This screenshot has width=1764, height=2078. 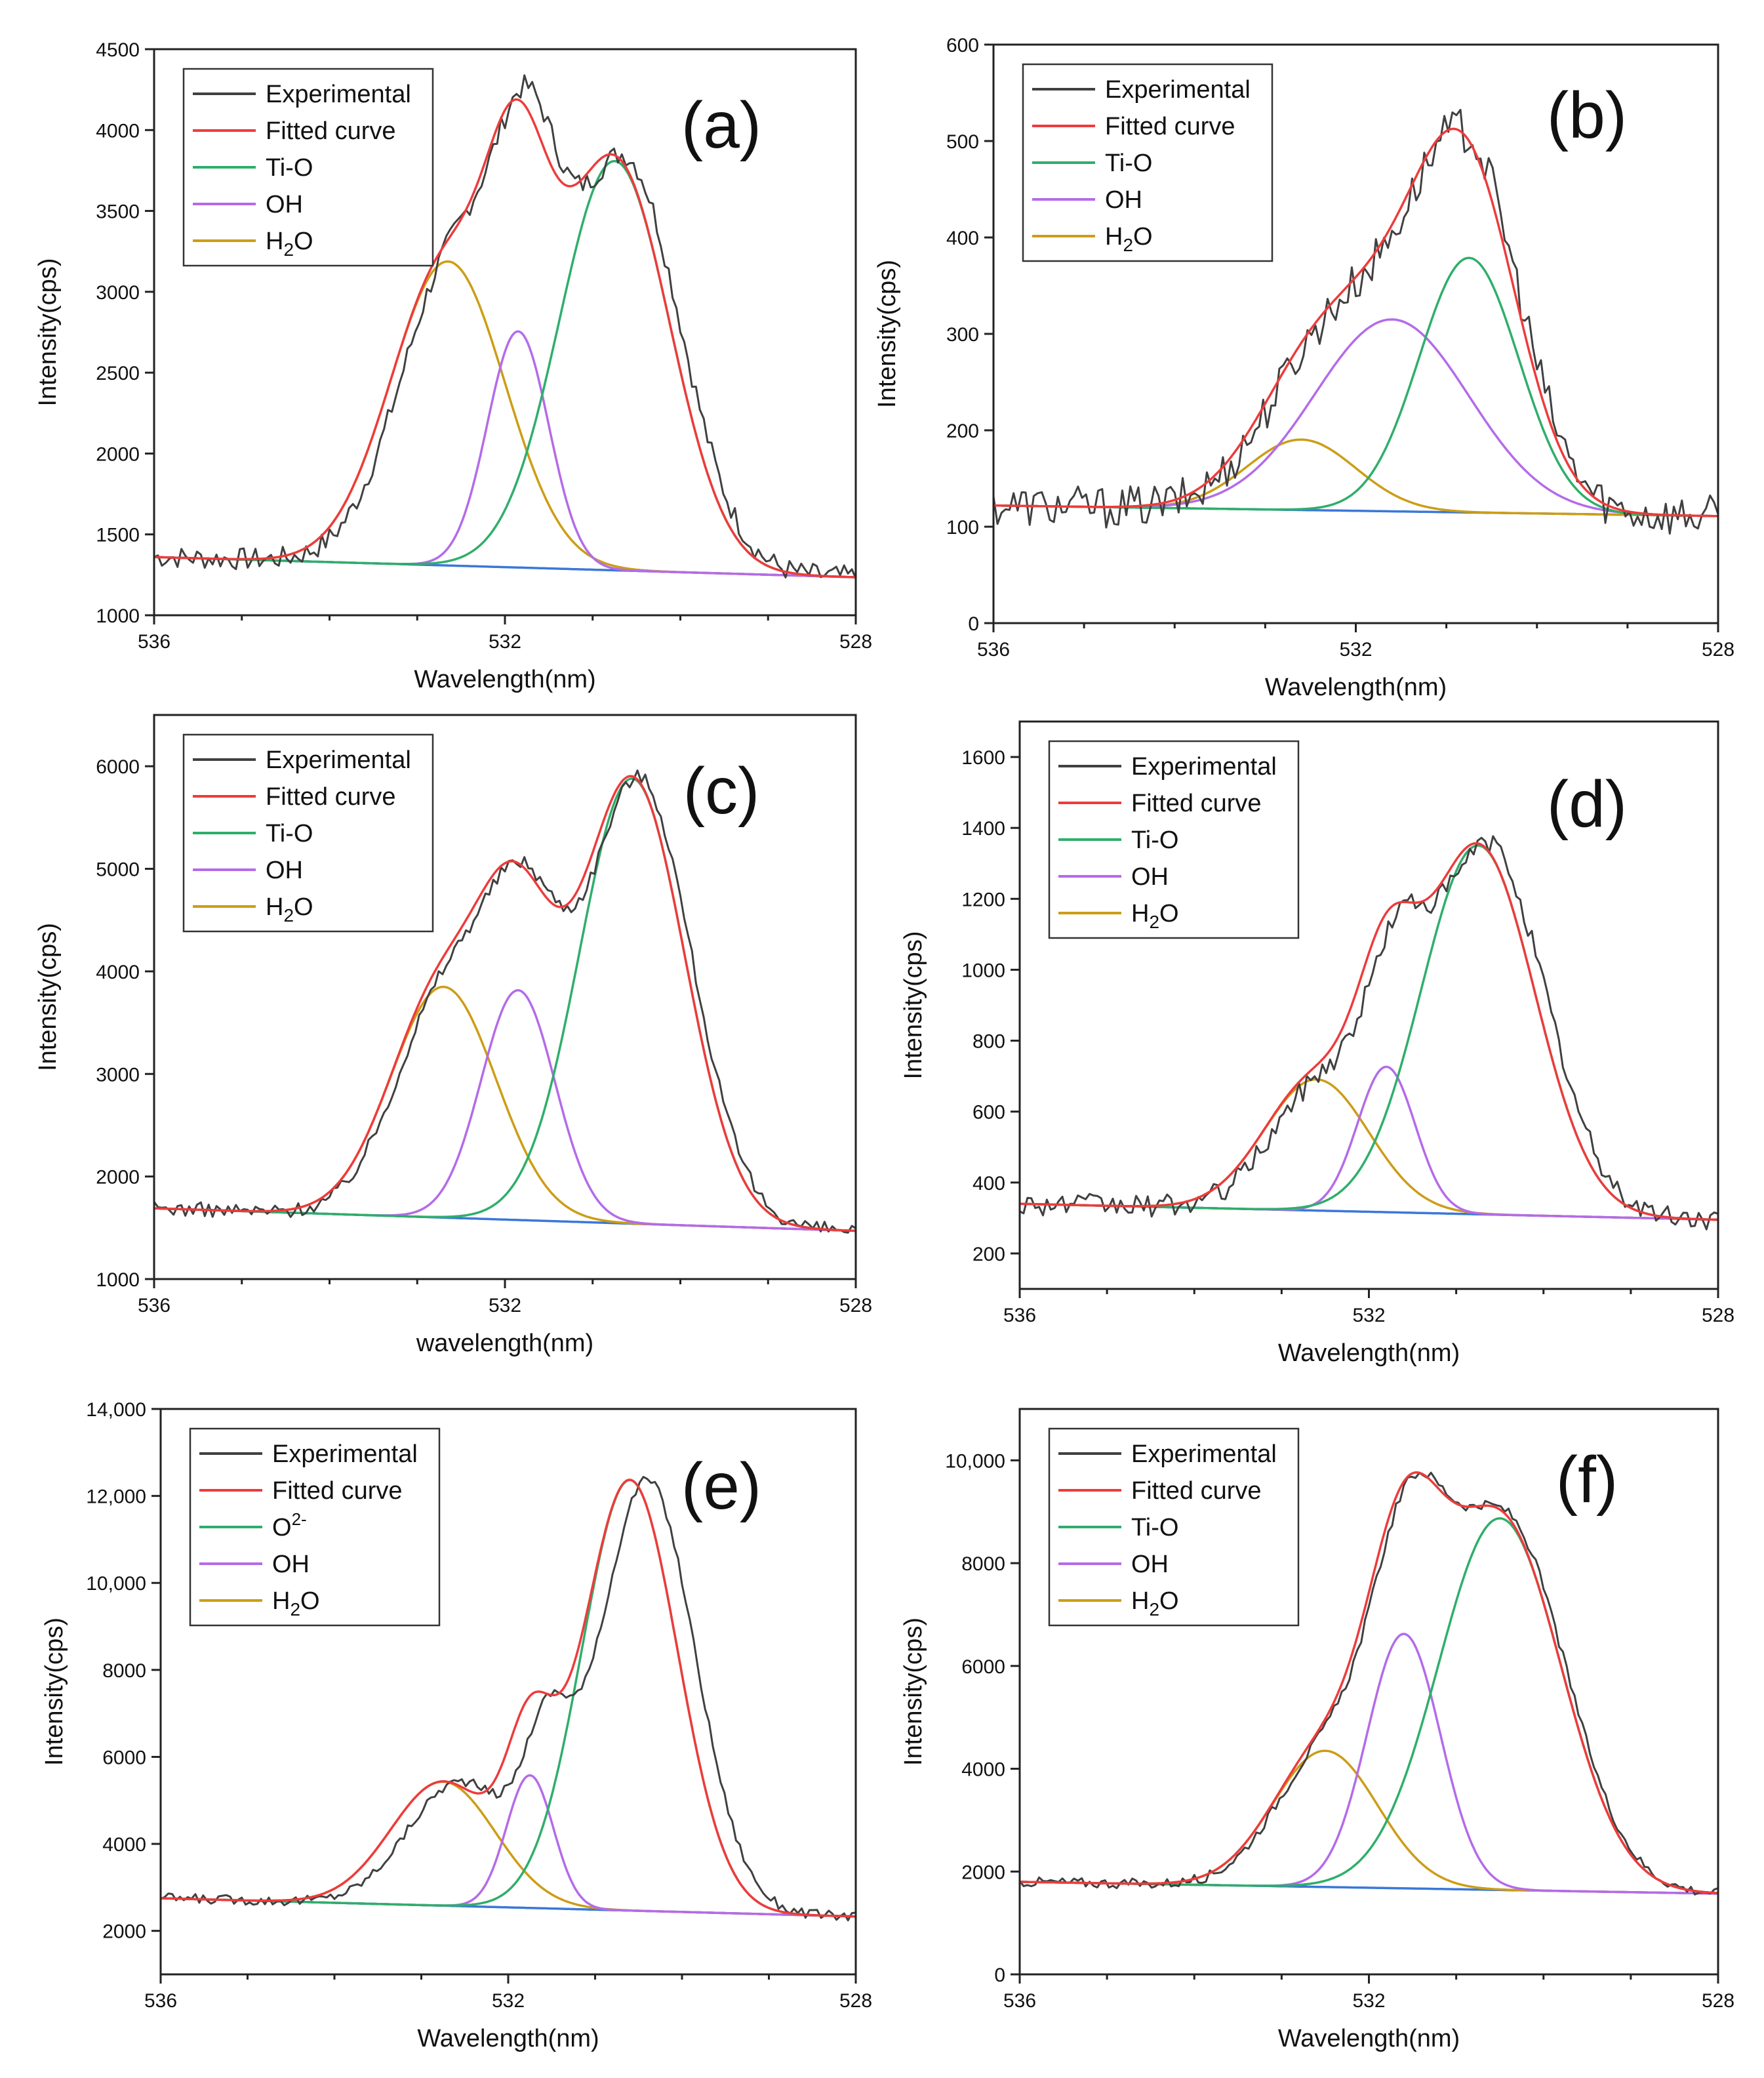 What do you see at coordinates (118, 870) in the screenshot?
I see `y-tick-label: 5000` at bounding box center [118, 870].